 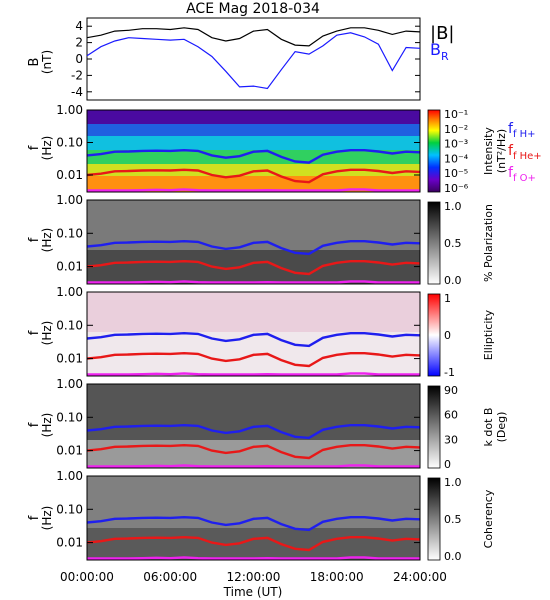 I want to click on x-axis-label: Time (UT), so click(x=253, y=592).